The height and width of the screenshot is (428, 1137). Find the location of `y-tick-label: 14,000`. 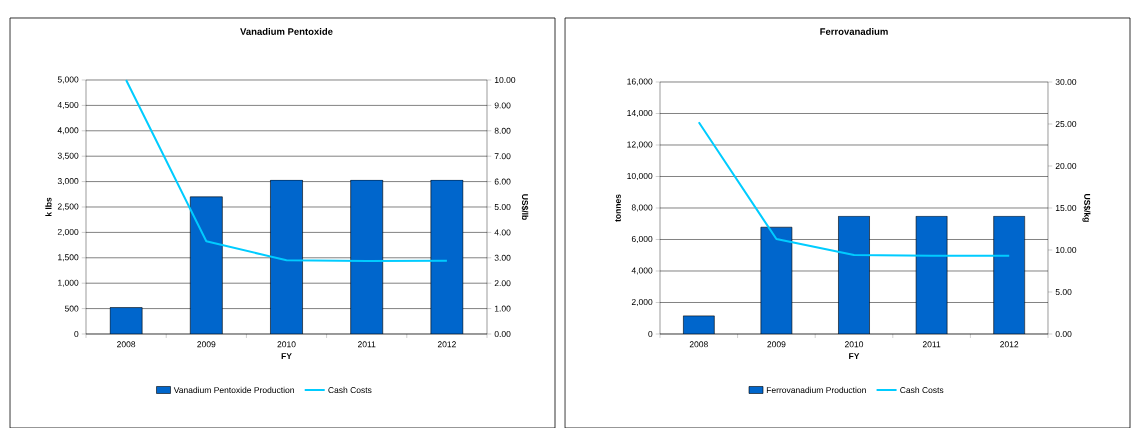

y-tick-label: 14,000 is located at coordinates (640, 113).